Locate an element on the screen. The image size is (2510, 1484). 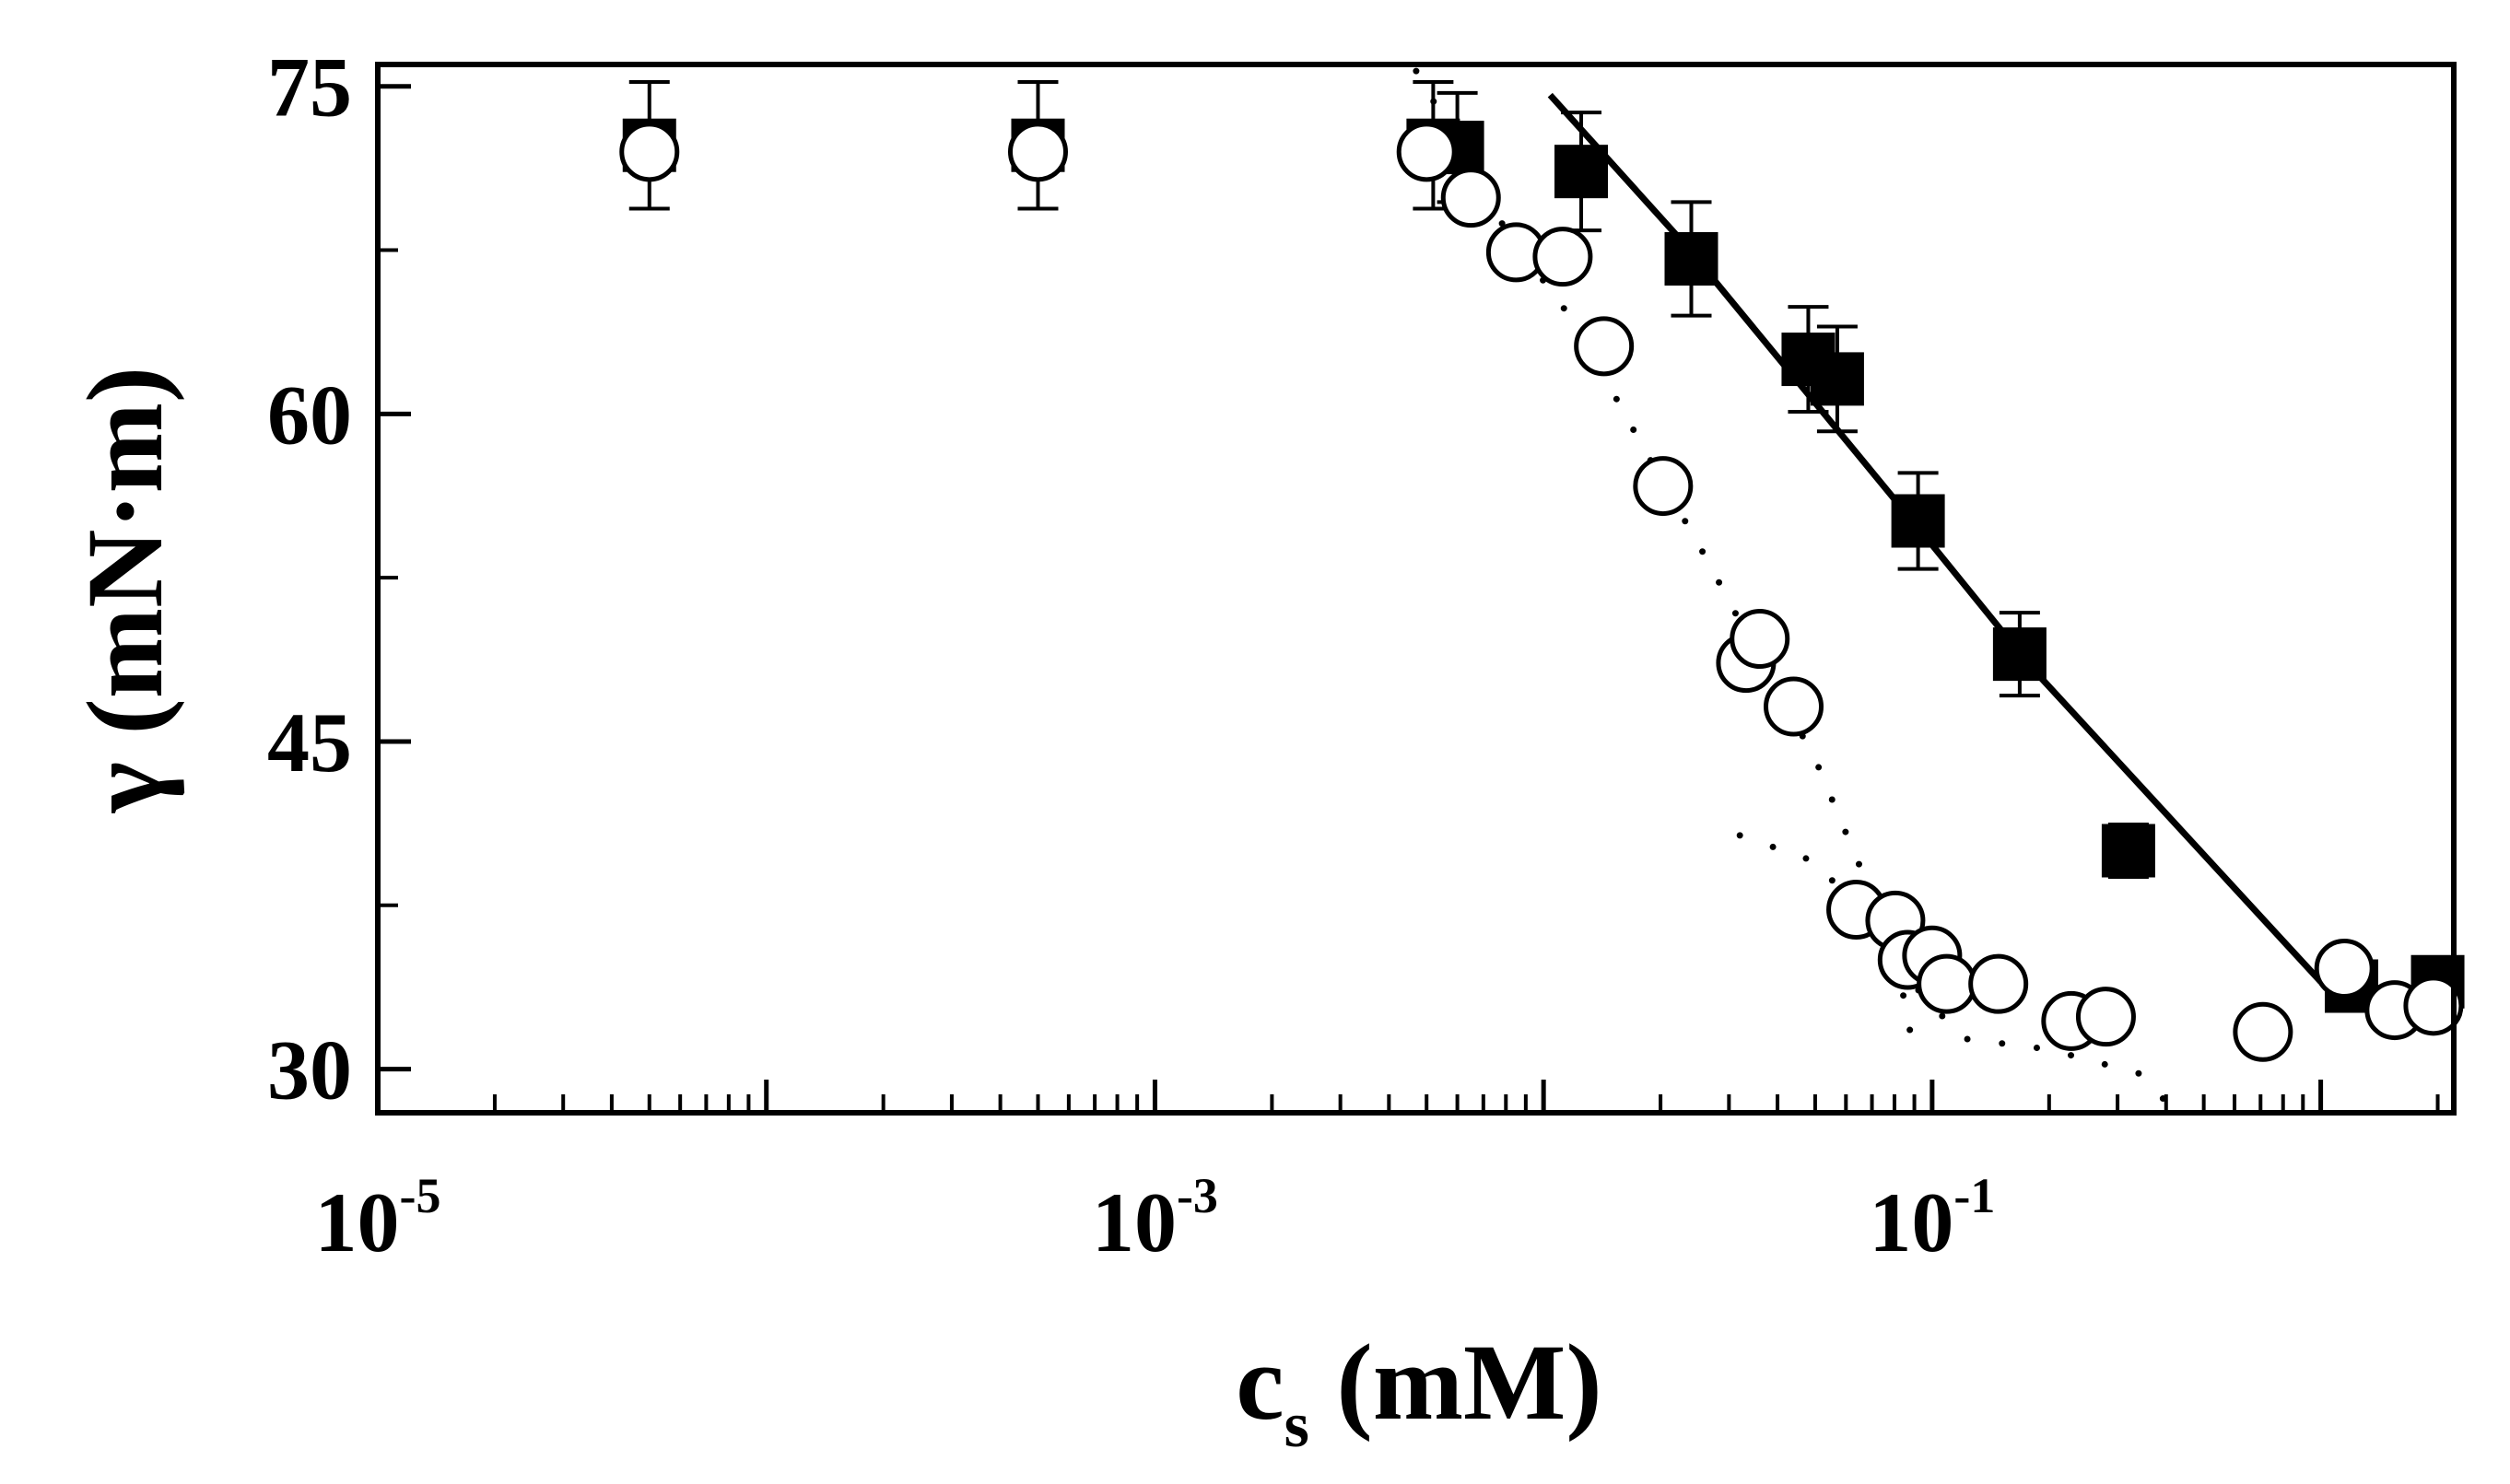
y-tick-label-0: 30 is located at coordinates (309, 1070).